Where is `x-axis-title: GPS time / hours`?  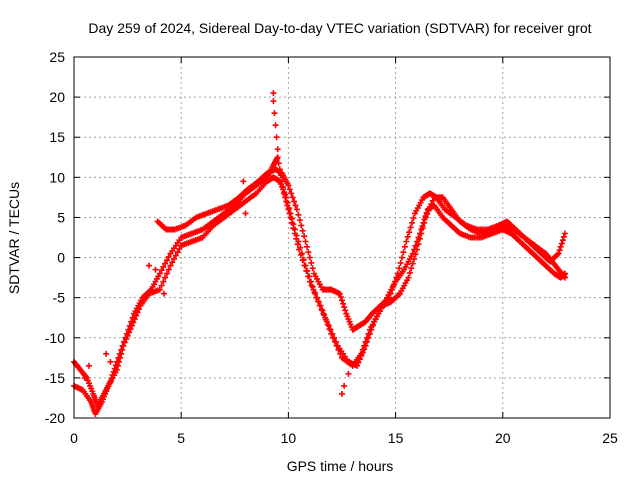 x-axis-title: GPS time / hours is located at coordinates (340, 466).